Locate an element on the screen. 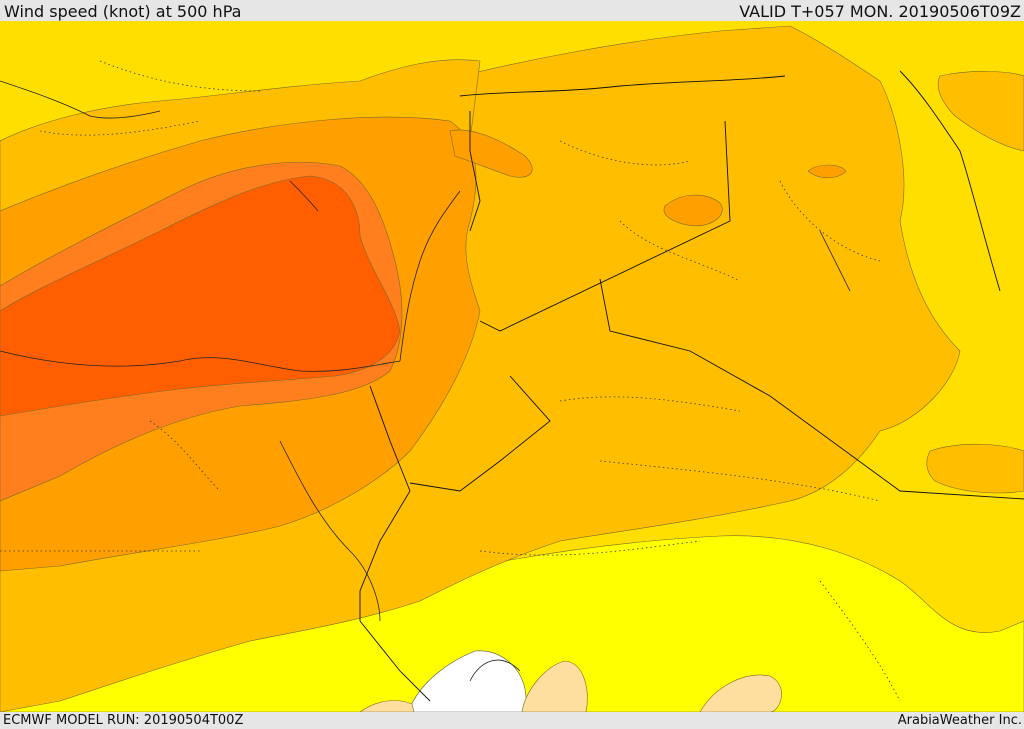  wind-band-lowest is located at coordinates (468, 681).